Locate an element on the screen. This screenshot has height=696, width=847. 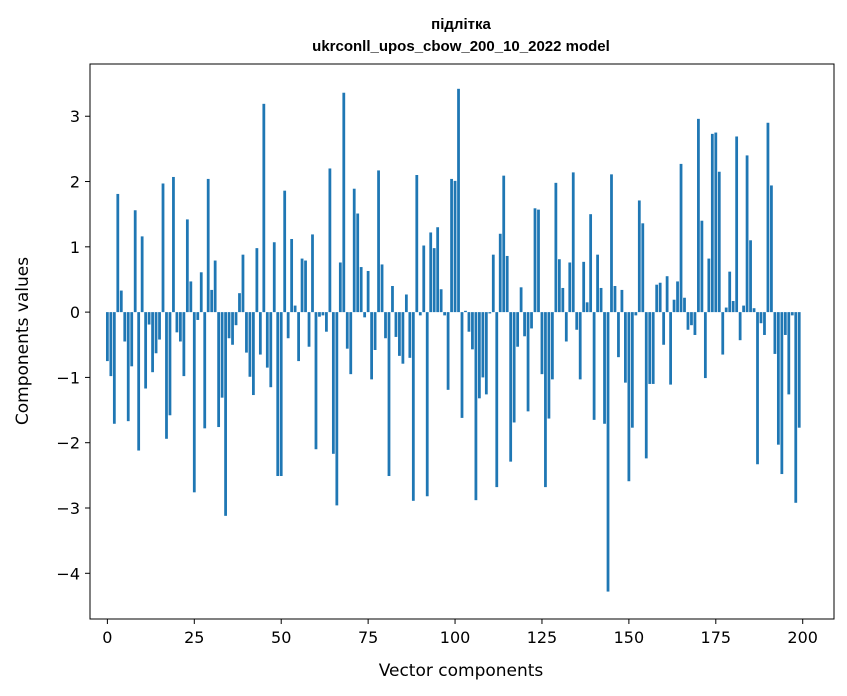
y-tick-label: 1 is located at coordinates (75, 247).